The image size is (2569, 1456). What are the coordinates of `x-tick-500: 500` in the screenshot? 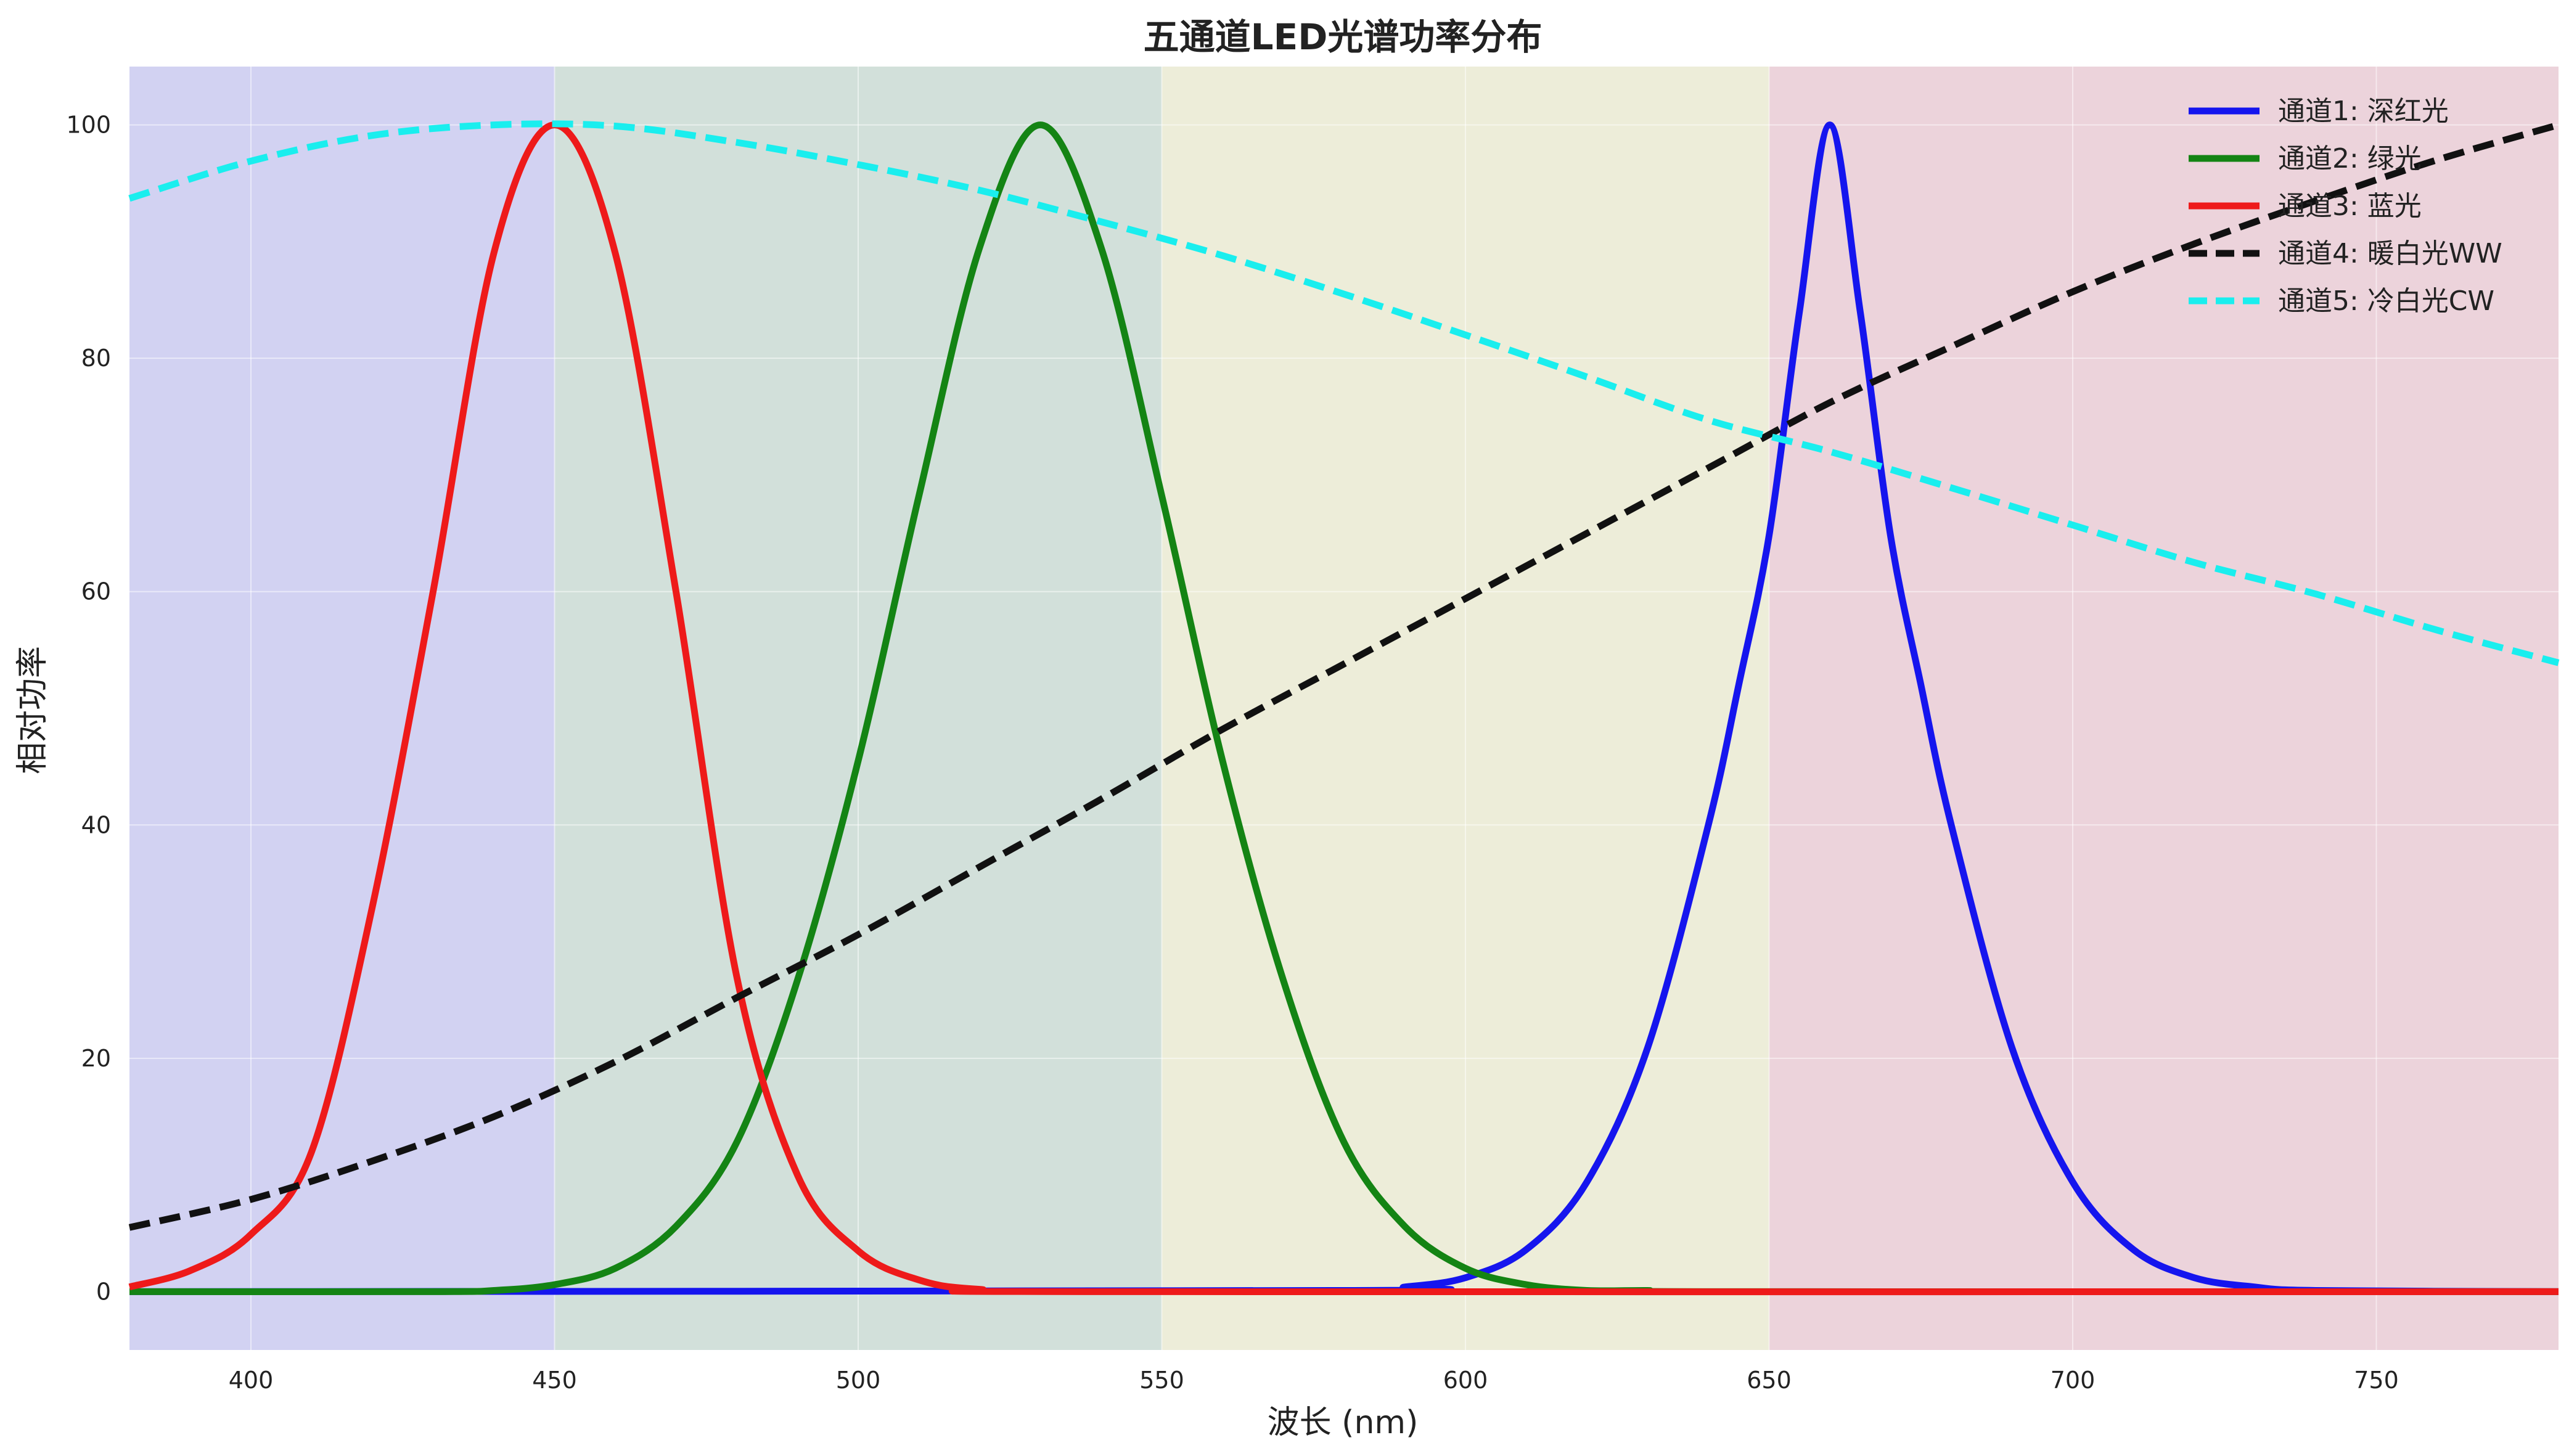 It's located at (858, 1381).